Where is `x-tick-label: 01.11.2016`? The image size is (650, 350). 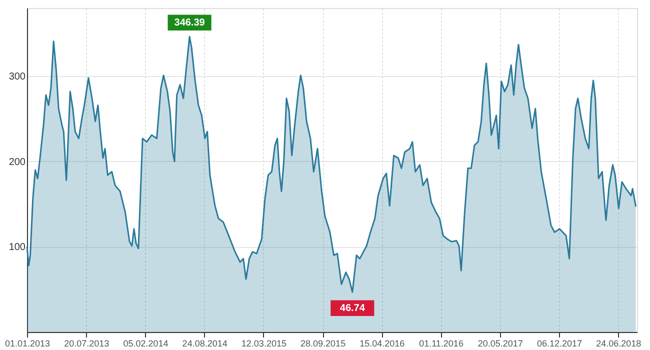 x-tick-label: 01.11.2016 is located at coordinates (441, 343).